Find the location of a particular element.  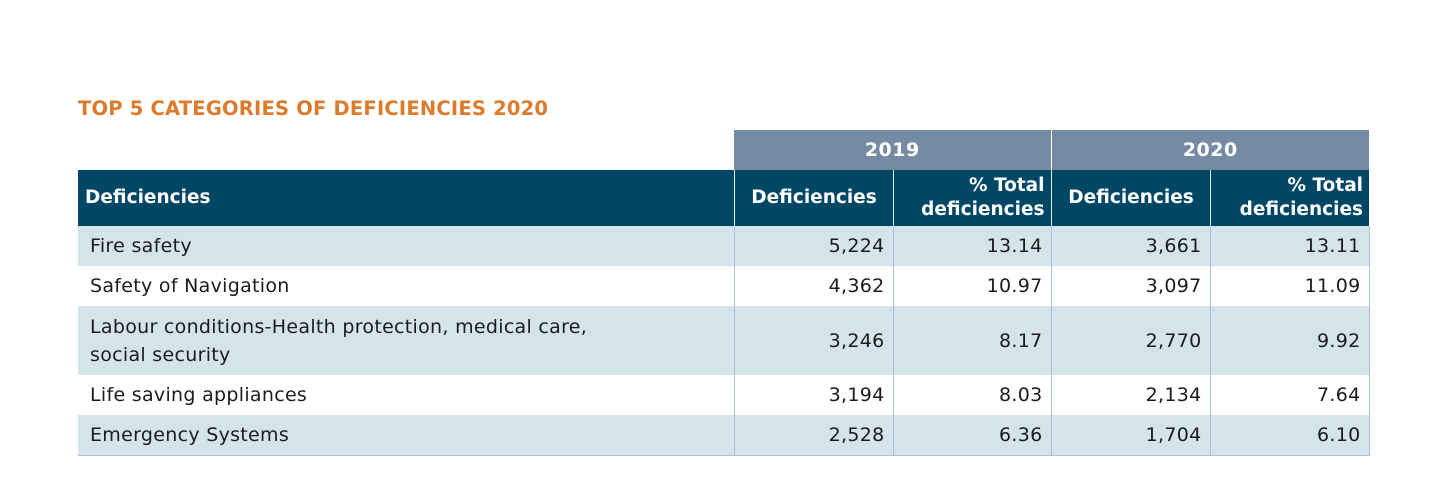

deficiencies-2020-cell: 3,661 is located at coordinates (1130, 246).